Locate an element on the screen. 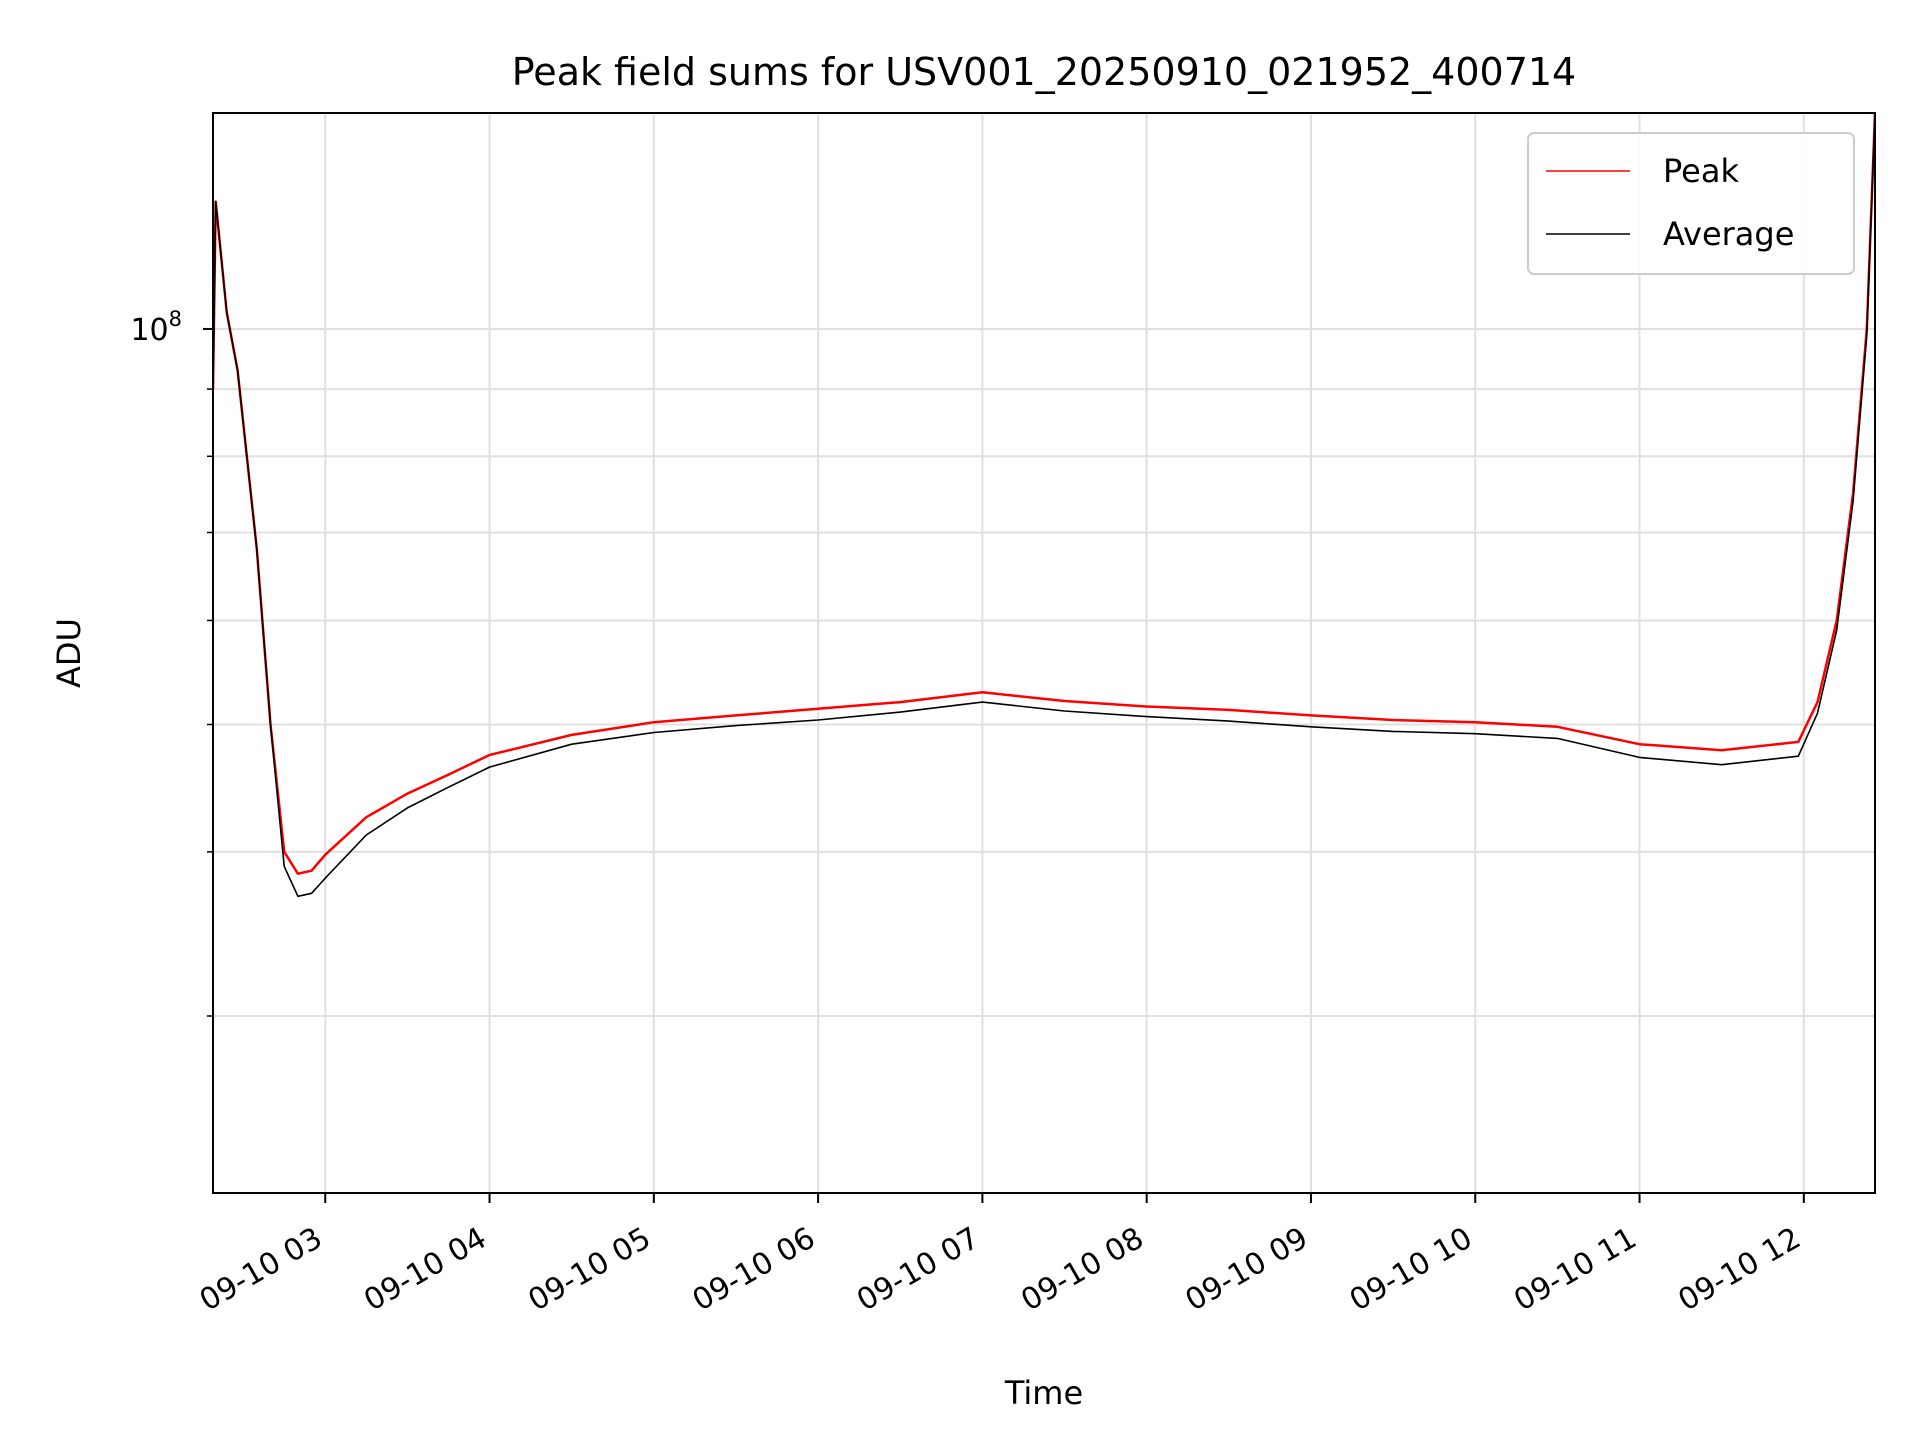 Image resolution: width=1920 pixels, height=1440 pixels. y-tick-exp: 8 is located at coordinates (175, 319).